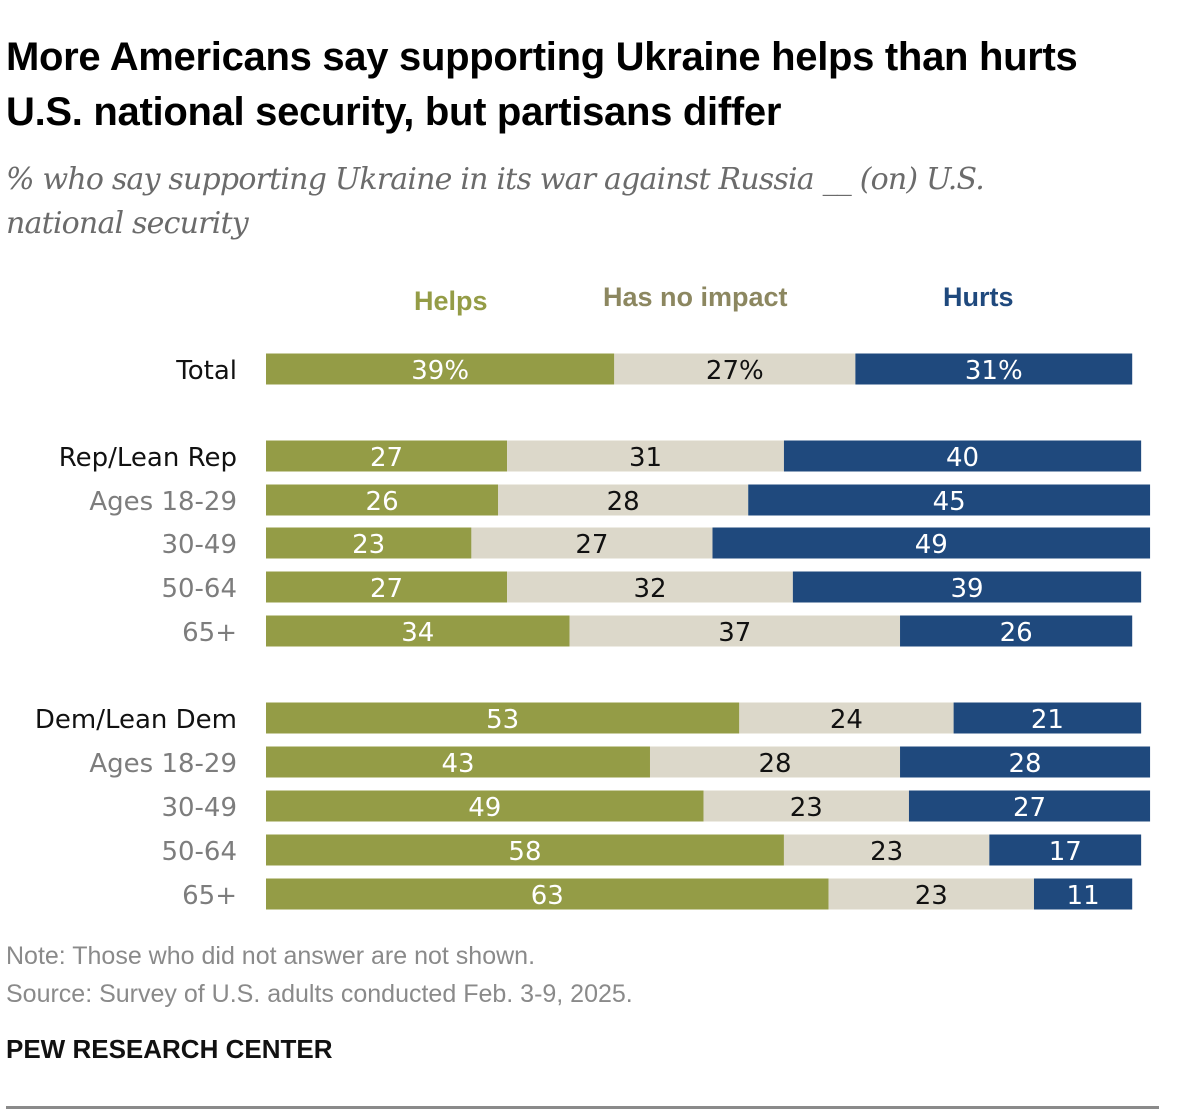  I want to click on data-label-helps: 39%, so click(440, 371).